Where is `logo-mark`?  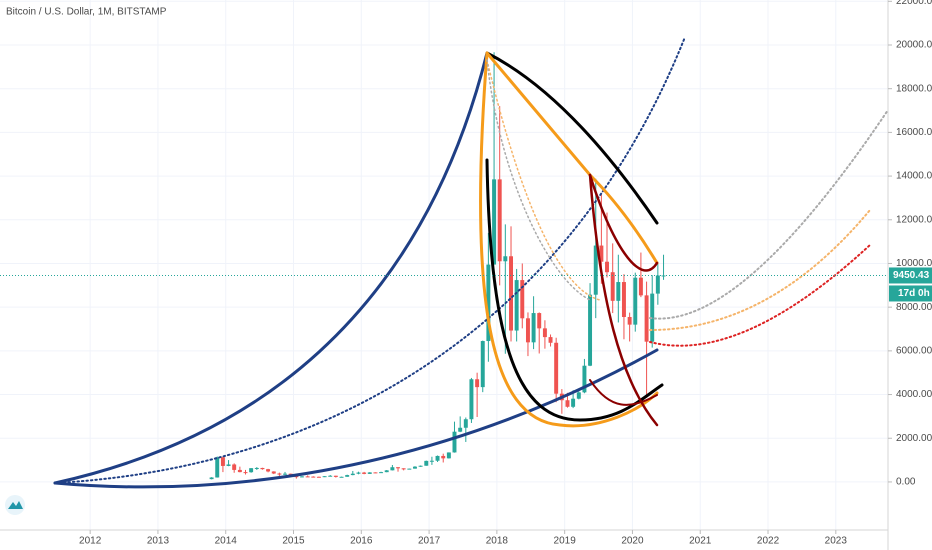
logo-mark is located at coordinates (15, 505).